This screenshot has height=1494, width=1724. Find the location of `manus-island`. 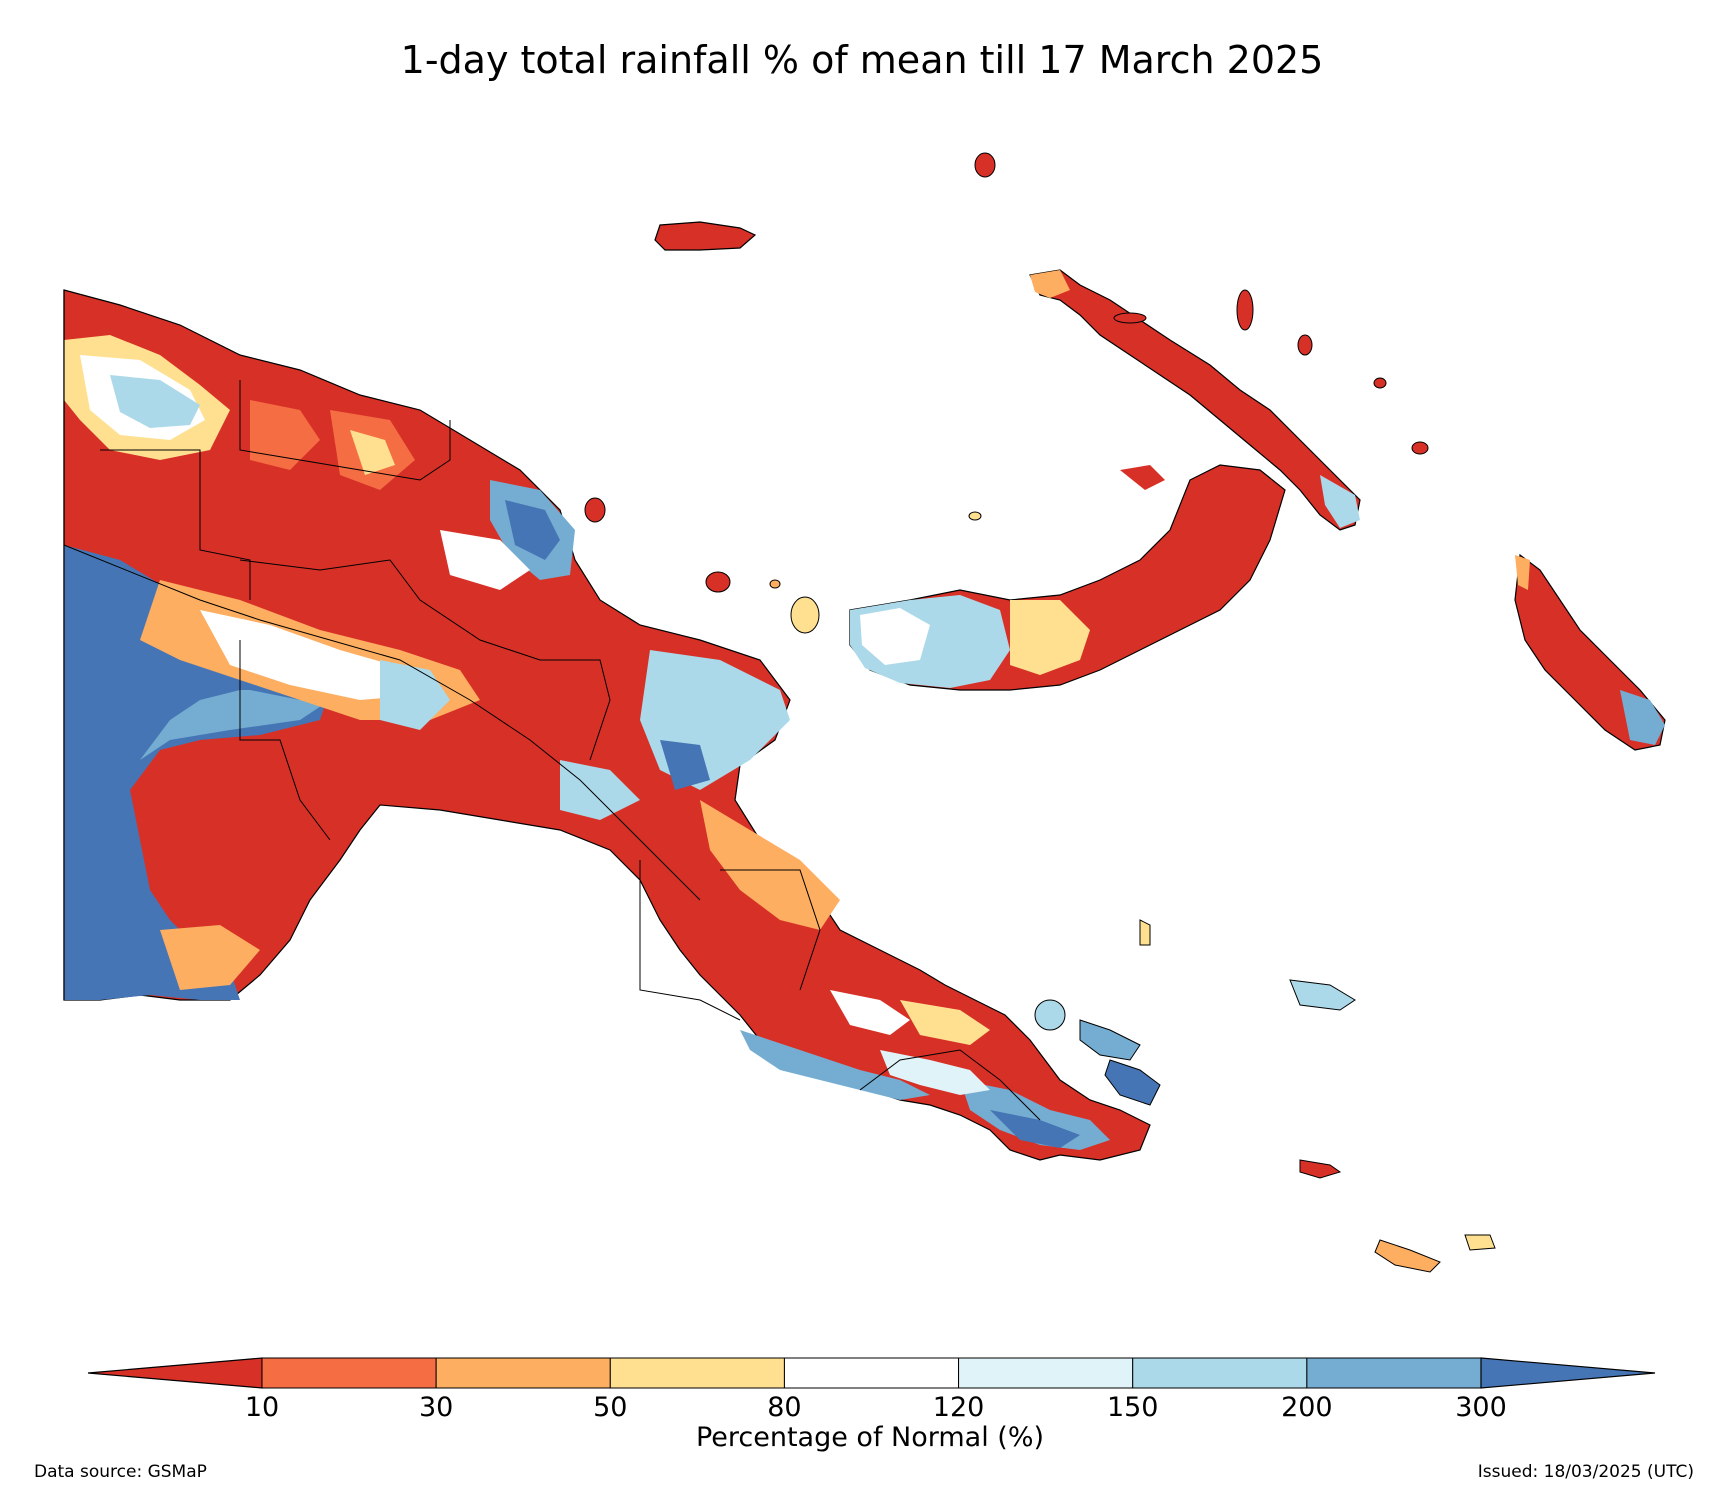

manus-island is located at coordinates (705, 236).